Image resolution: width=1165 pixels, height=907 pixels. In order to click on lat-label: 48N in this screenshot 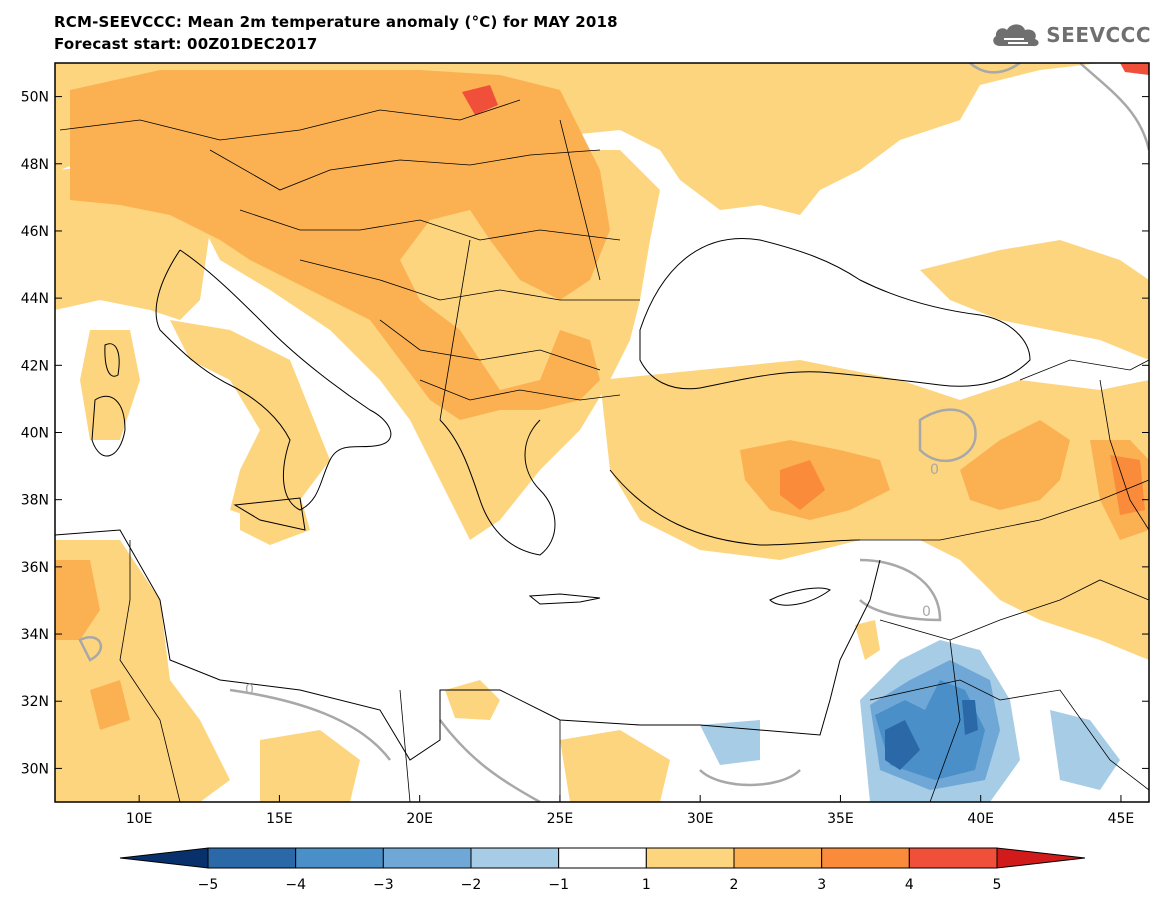, I will do `click(35, 165)`.